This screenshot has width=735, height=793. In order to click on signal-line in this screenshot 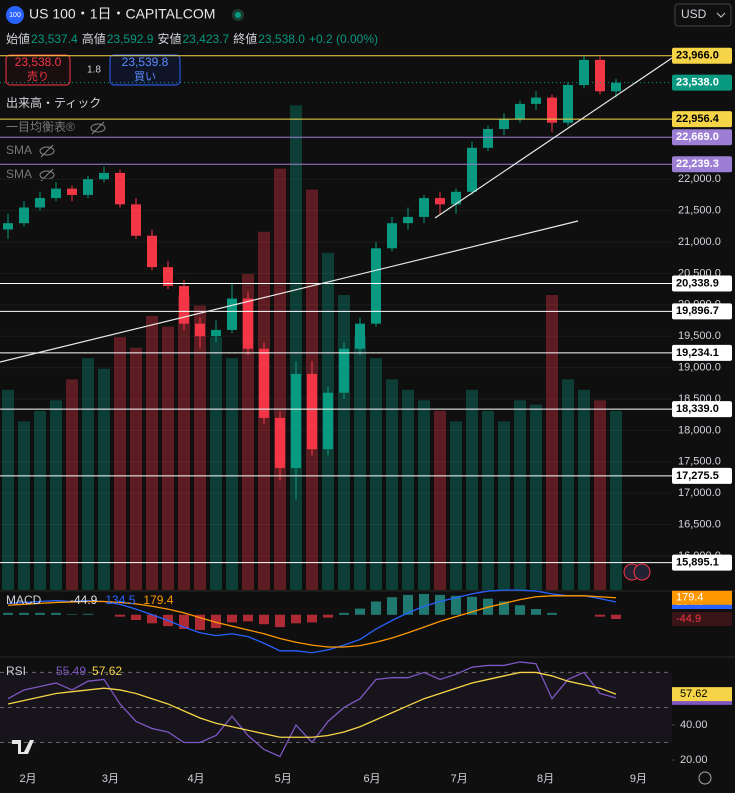, I will do `click(312, 621)`.